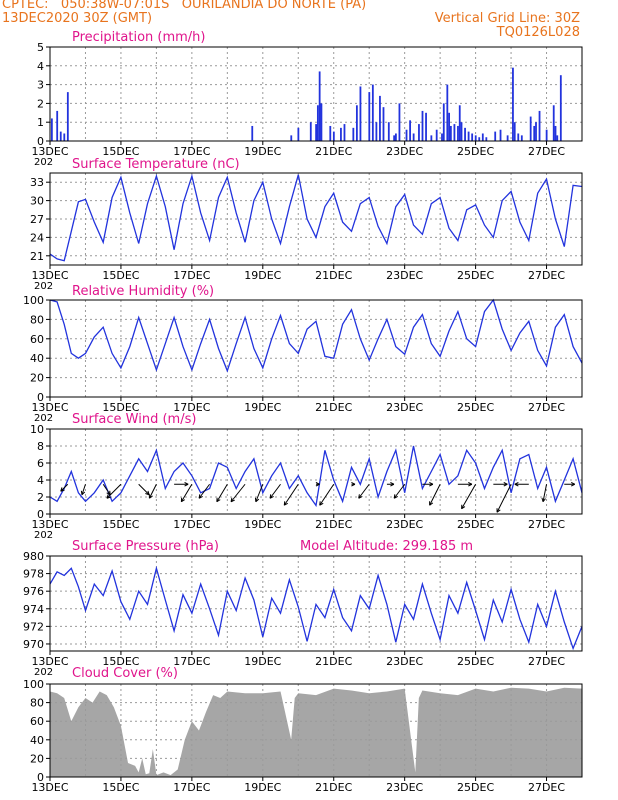  What do you see at coordinates (262, 524) in the screenshot?
I see `panel4-xtick-label: 19DEC` at bounding box center [262, 524].